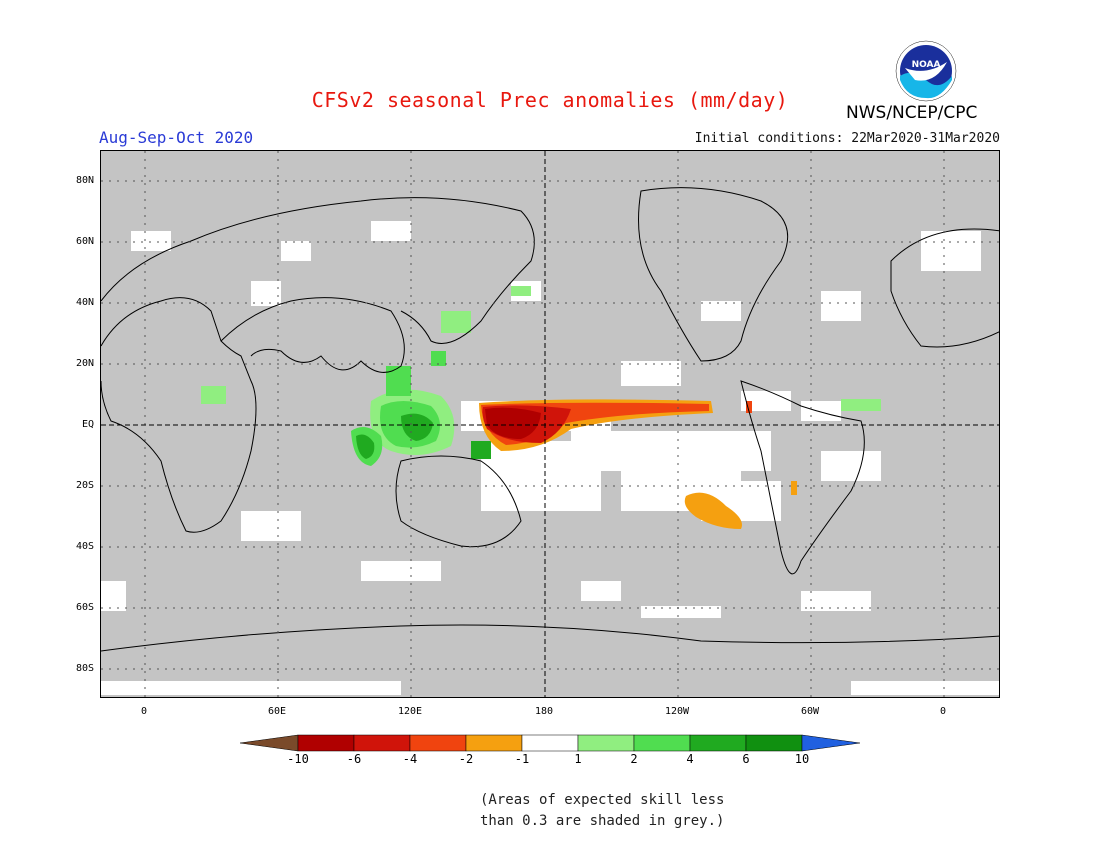 The height and width of the screenshot is (850, 1100). What do you see at coordinates (298, 759) in the screenshot?
I see `colorbar-label: -10` at bounding box center [298, 759].